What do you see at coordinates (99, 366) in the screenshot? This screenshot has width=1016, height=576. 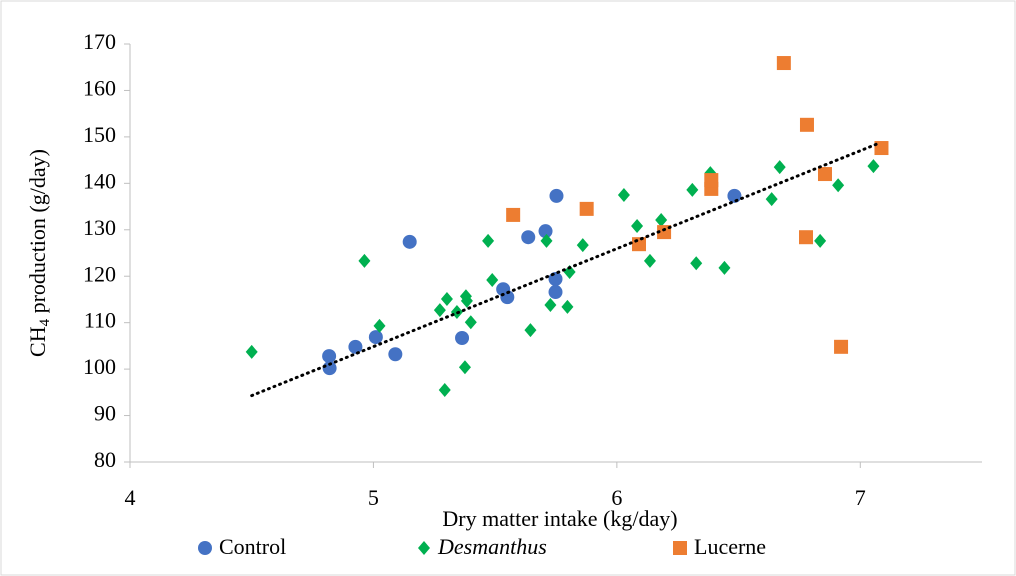 I see `y-tick-label: 100` at bounding box center [99, 366].